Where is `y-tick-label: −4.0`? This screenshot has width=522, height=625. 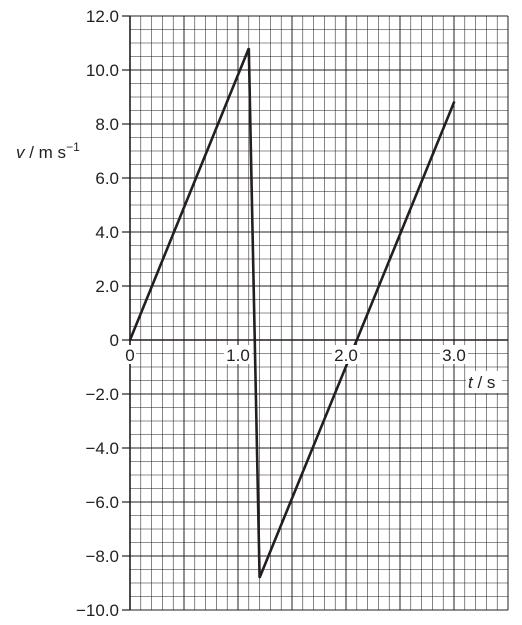
y-tick-label: −4.0 is located at coordinates (102, 448).